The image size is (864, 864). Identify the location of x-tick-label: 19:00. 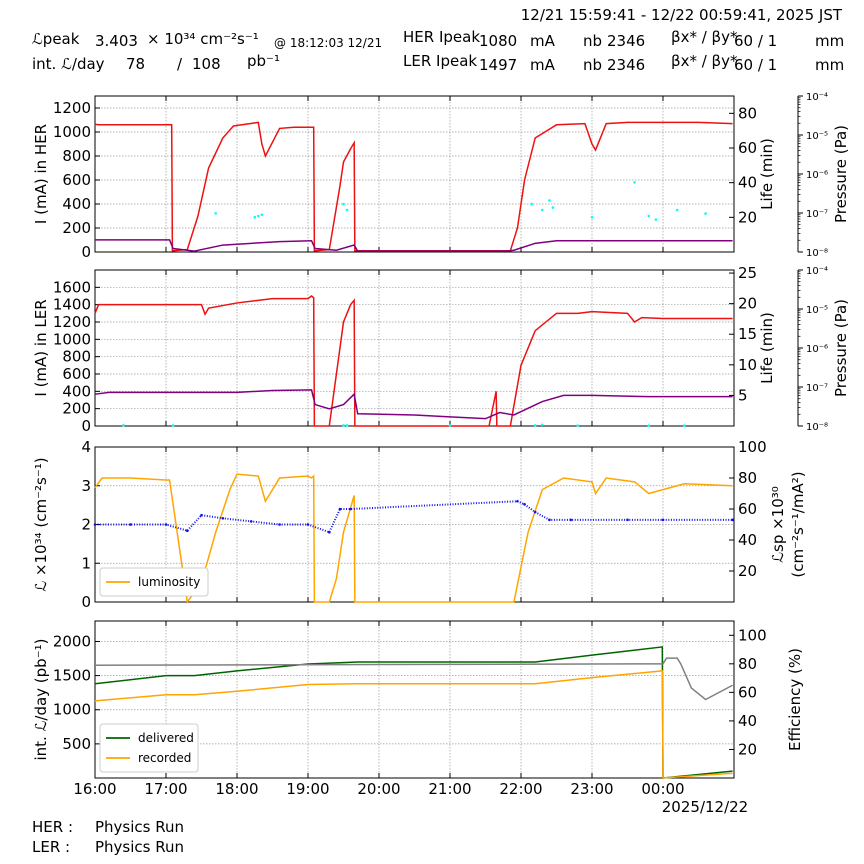
(307, 789).